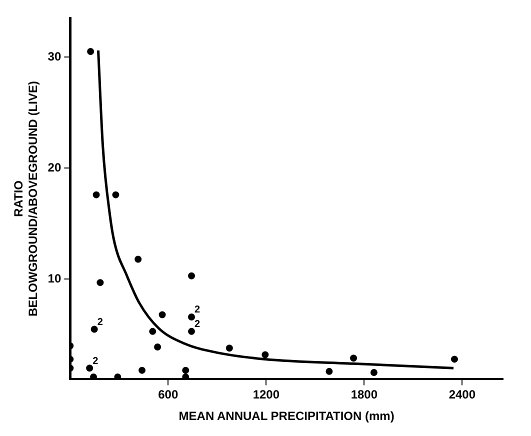 The width and height of the screenshot is (531, 436). What do you see at coordinates (286, 416) in the screenshot?
I see `x-axis-title: MEAN ANNUAL PRECIPITATION (mm)` at bounding box center [286, 416].